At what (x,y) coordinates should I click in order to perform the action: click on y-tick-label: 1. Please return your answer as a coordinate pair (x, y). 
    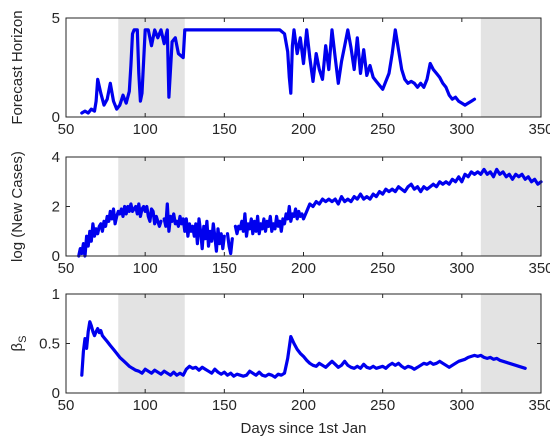
    Looking at the image, I should click on (56, 294).